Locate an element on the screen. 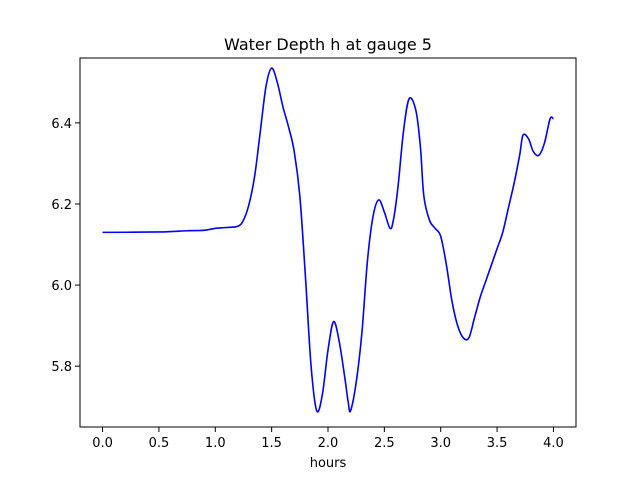 This screenshot has width=640, height=480. x-tick-label: 2.0 is located at coordinates (328, 443).